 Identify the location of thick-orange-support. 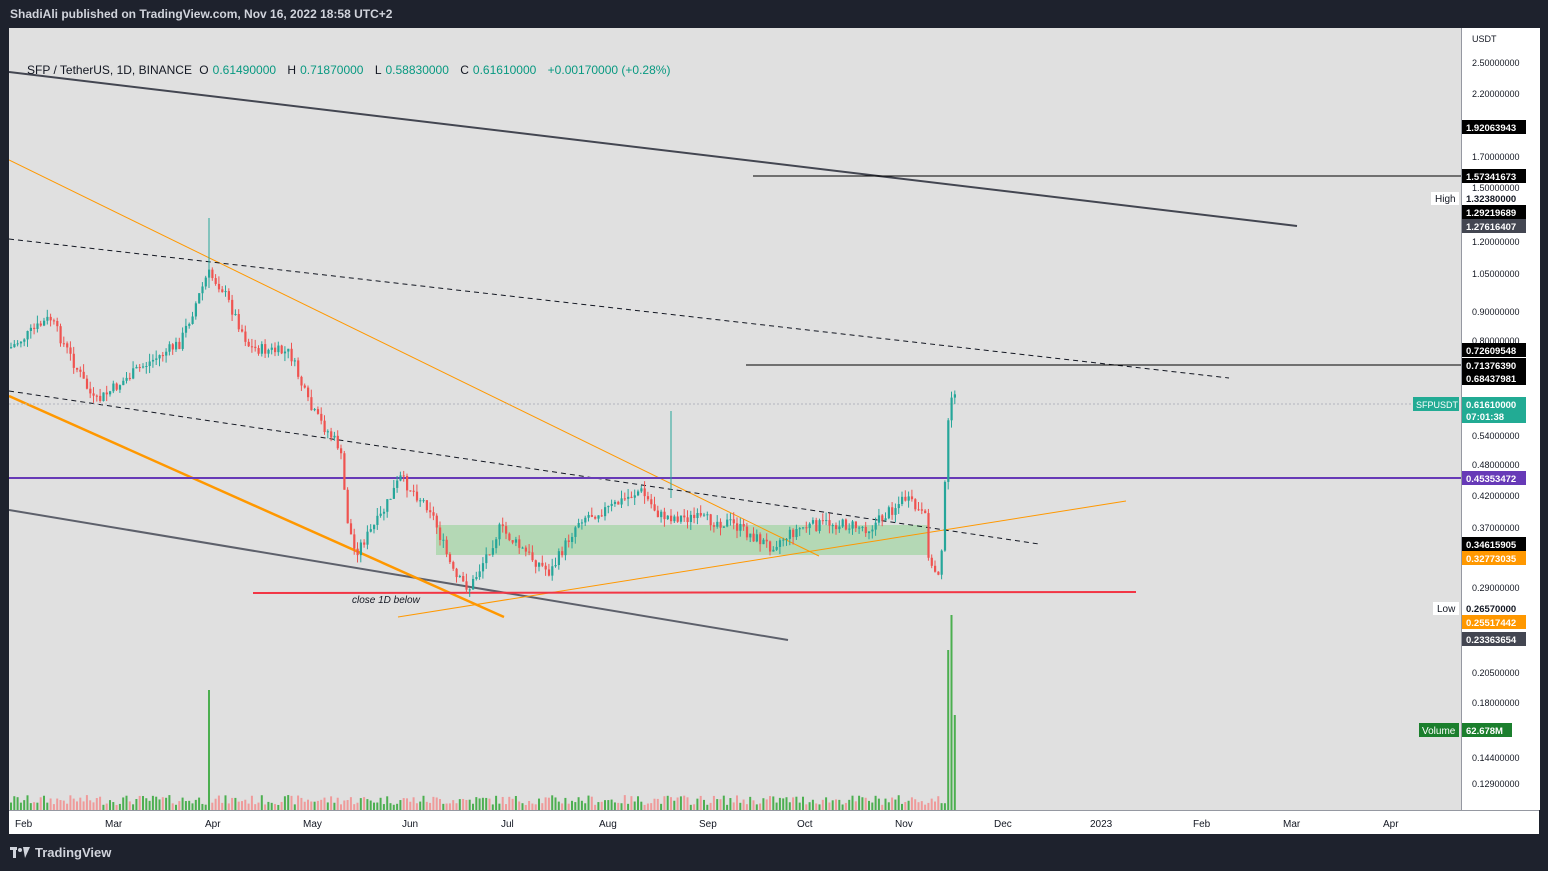
(257, 506).